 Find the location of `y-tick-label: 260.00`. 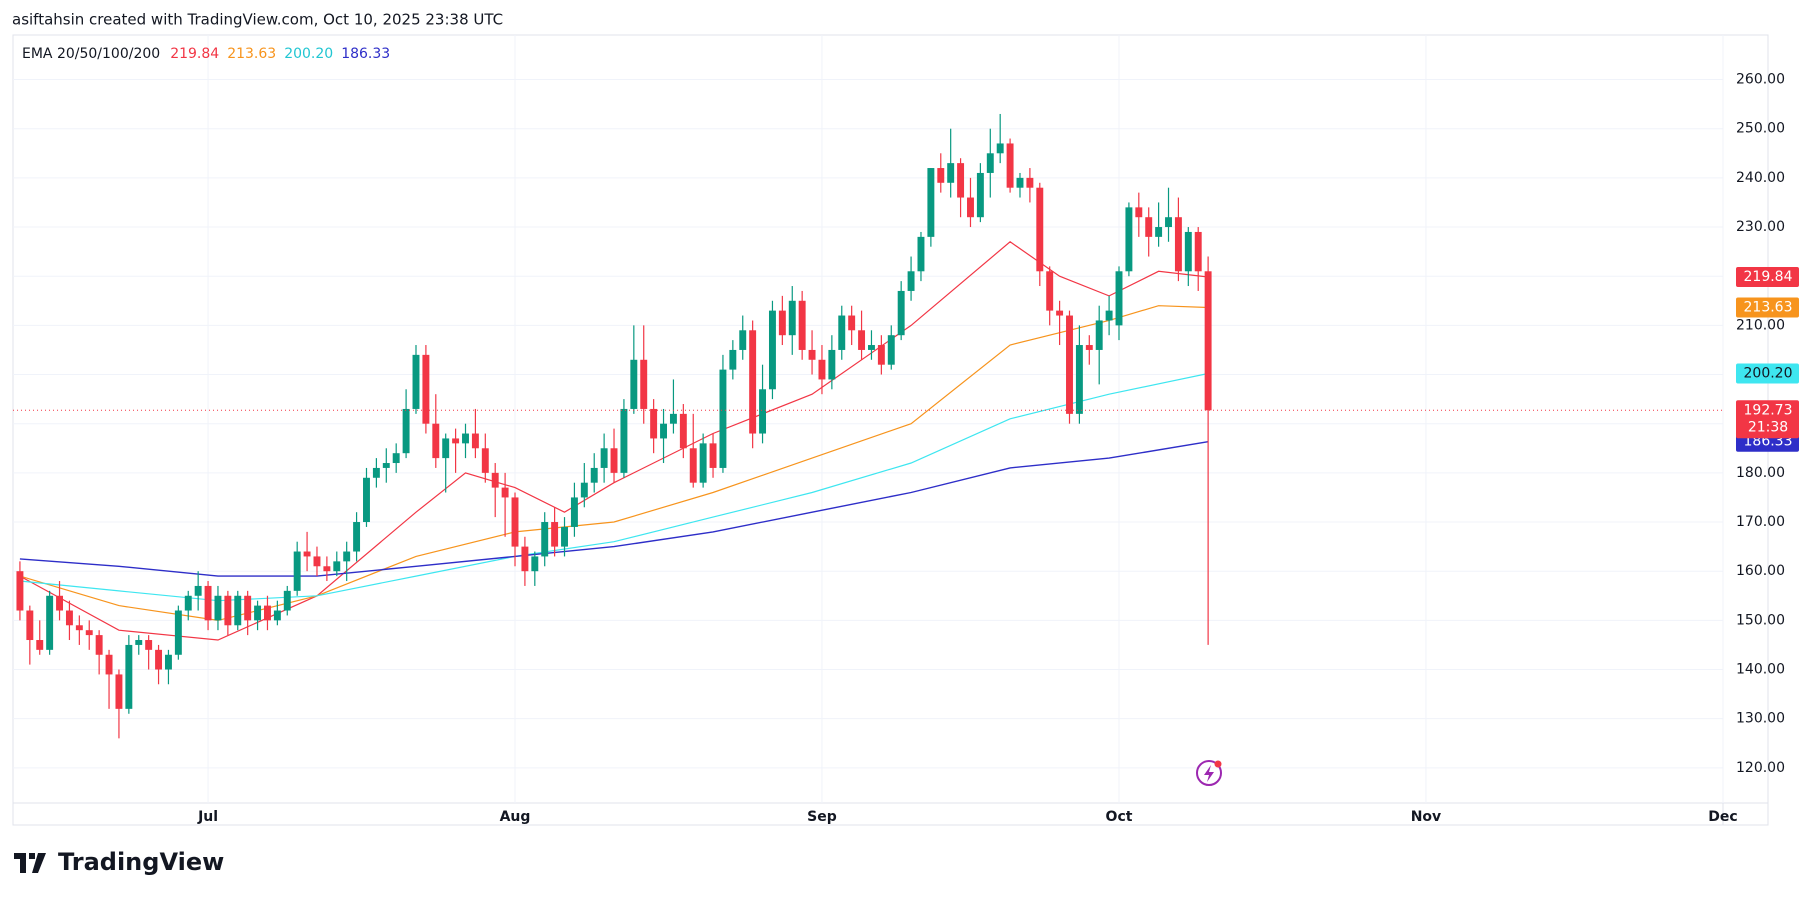

y-tick-label: 260.00 is located at coordinates (1760, 80).